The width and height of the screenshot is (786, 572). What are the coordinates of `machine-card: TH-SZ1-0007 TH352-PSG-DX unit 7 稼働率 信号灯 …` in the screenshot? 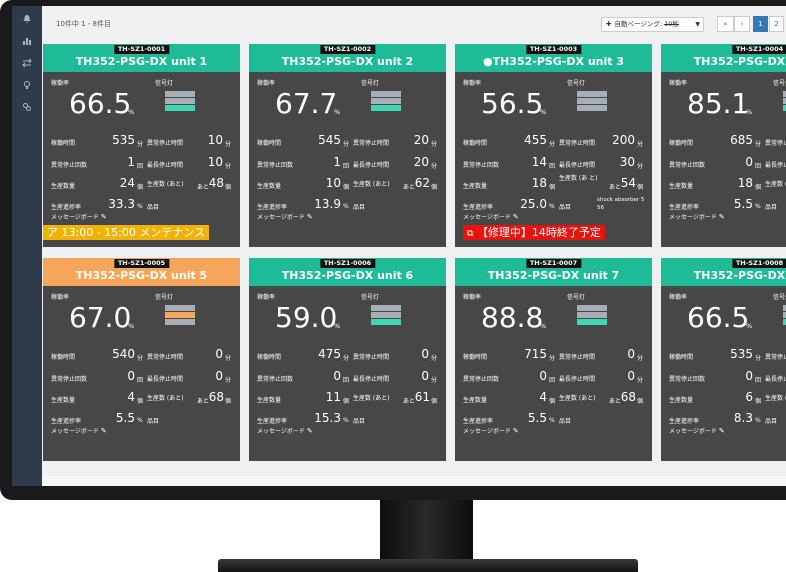 It's located at (553, 359).